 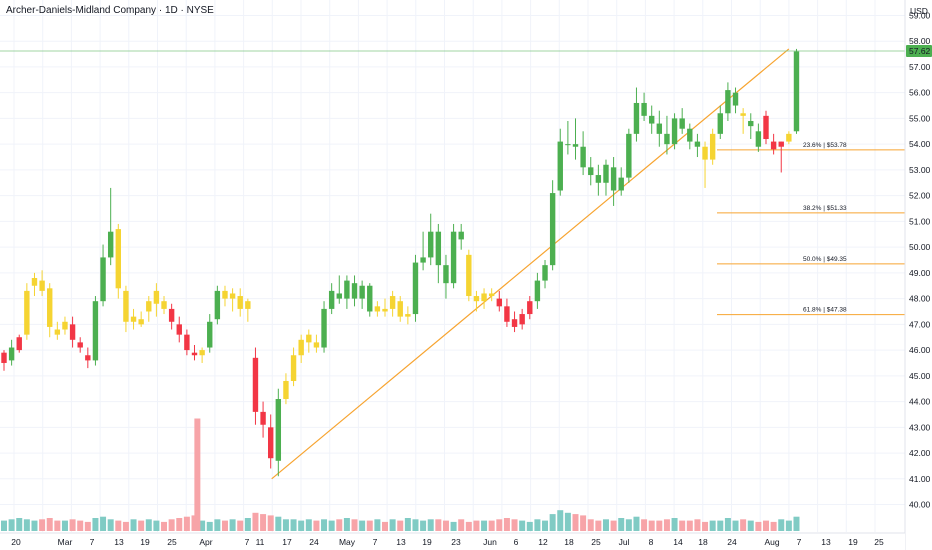 I want to click on x-tick-label: May, so click(x=347, y=542).